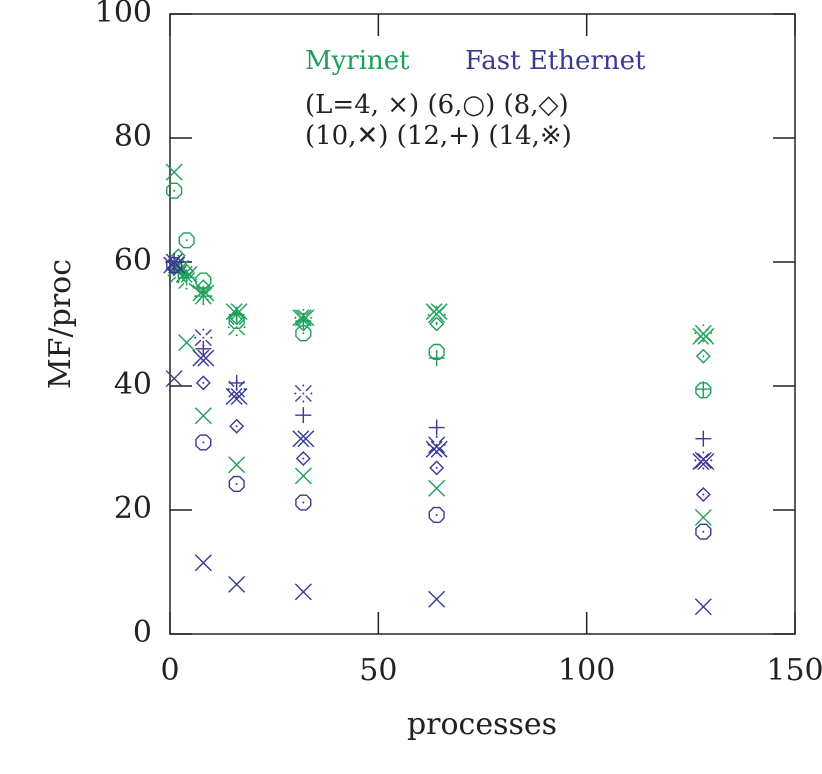 The image size is (822, 774). Describe the element at coordinates (133, 136) in the screenshot. I see `y-tick-label: 80` at that location.